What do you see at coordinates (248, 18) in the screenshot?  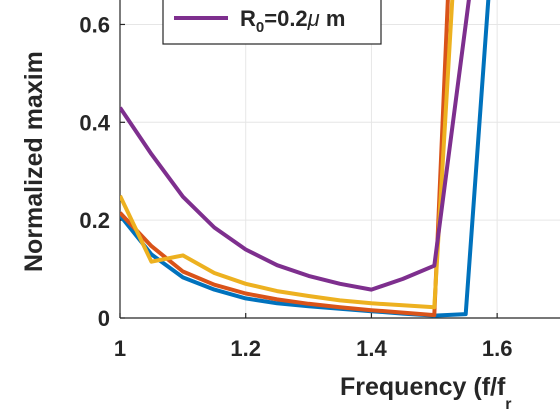 I see `legend-r: R` at bounding box center [248, 18].